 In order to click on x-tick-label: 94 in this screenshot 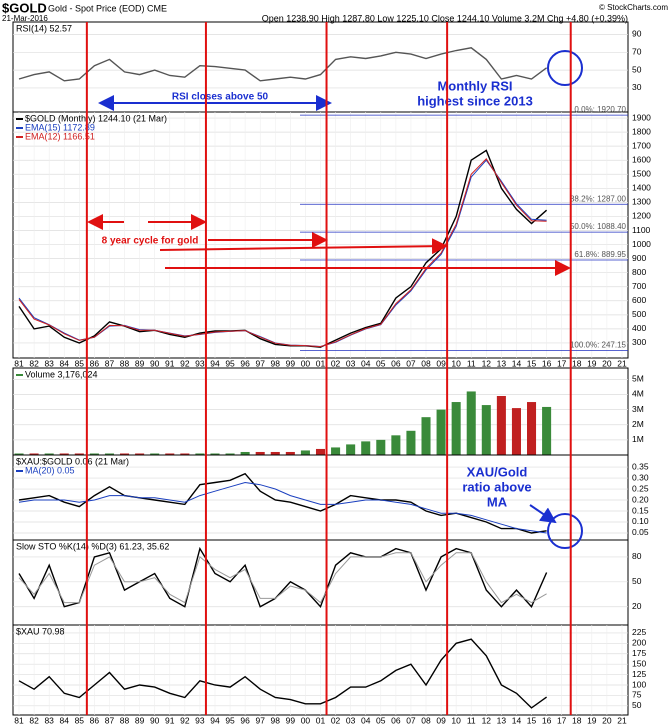, I will do `click(215, 363)`.